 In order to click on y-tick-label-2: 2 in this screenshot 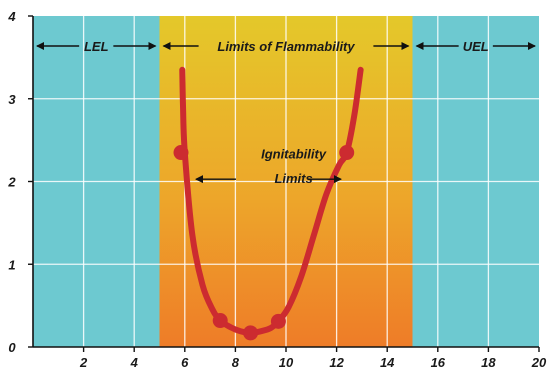, I will do `click(11, 182)`.